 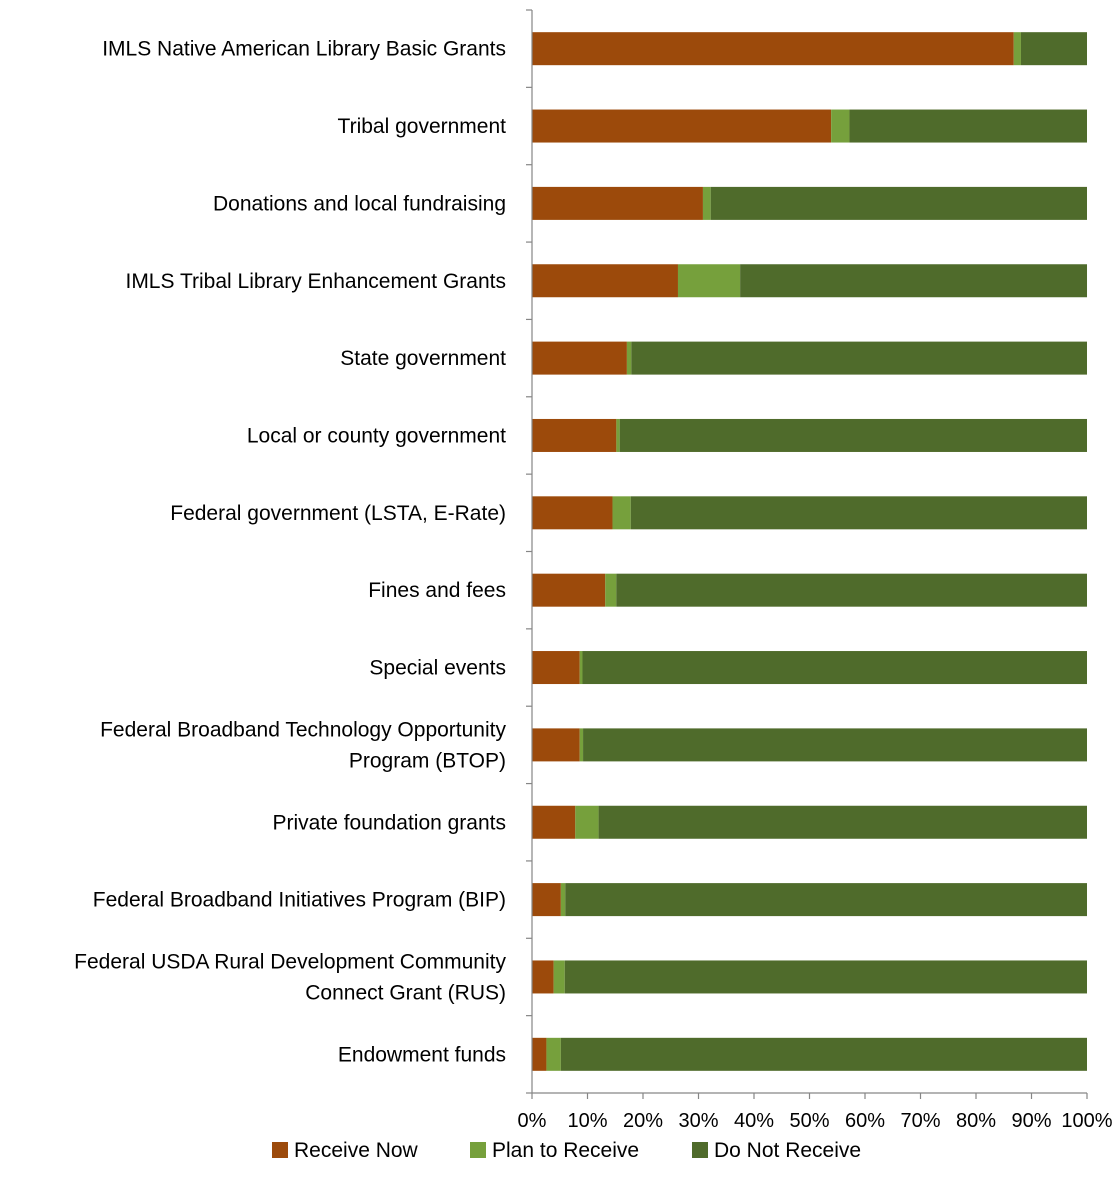 What do you see at coordinates (976, 1121) in the screenshot?
I see `x-tick-label: 80%` at bounding box center [976, 1121].